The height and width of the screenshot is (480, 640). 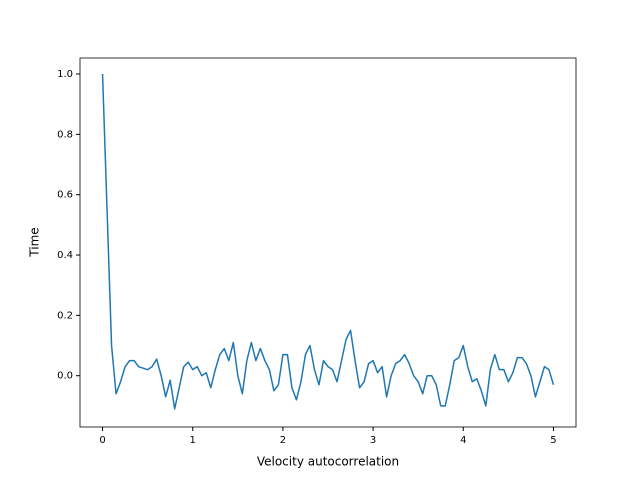 I want to click on y-tick-label: 0.0, so click(x=65, y=376).